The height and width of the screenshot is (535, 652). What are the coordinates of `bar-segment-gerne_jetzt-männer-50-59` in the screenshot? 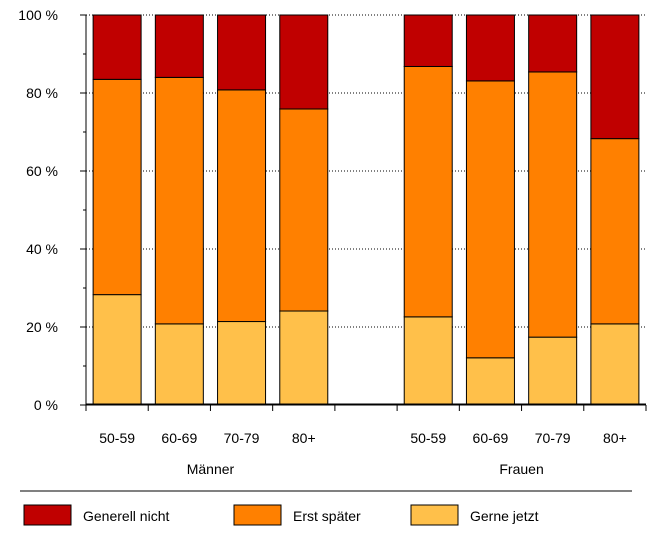 It's located at (117, 350).